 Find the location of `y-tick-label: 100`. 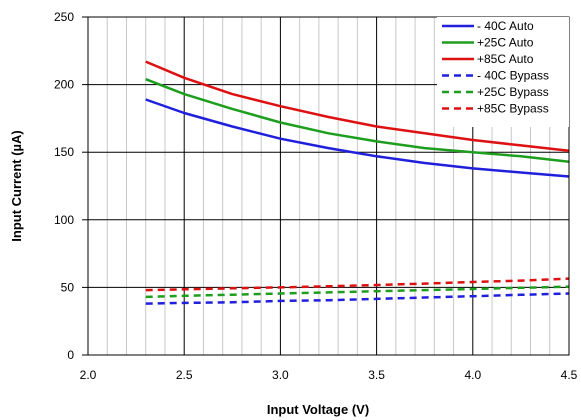

y-tick-label: 100 is located at coordinates (64, 220).